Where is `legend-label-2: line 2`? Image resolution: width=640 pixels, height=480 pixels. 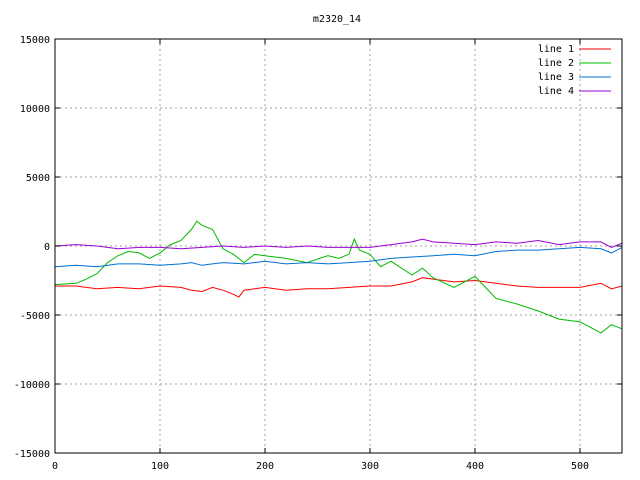 legend-label-2: line 2 is located at coordinates (556, 63).